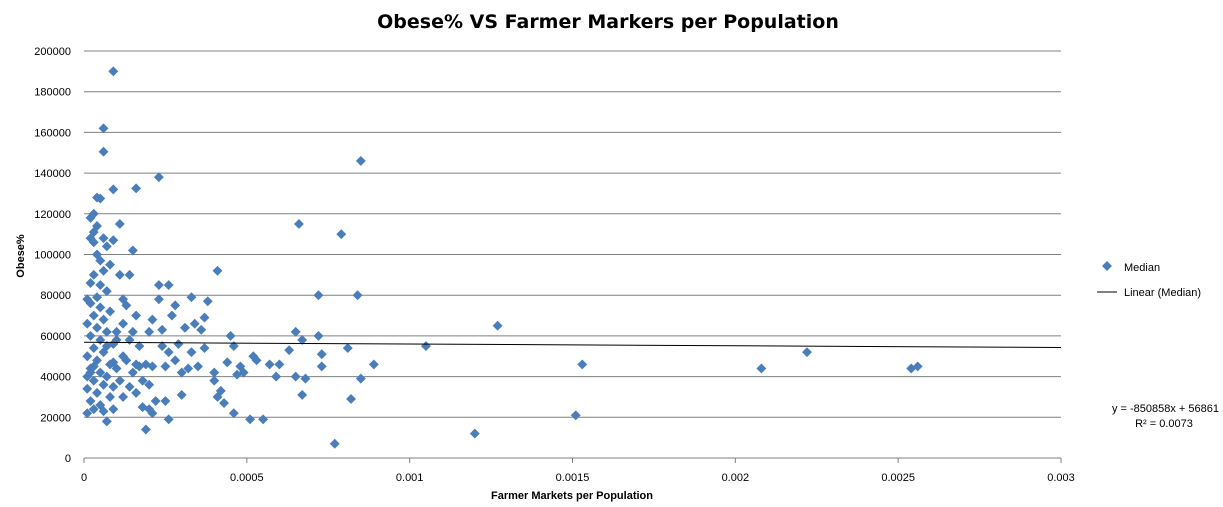 This screenshot has height=507, width=1223. What do you see at coordinates (52, 133) in the screenshot?
I see `y-tick-label: 160000` at bounding box center [52, 133].